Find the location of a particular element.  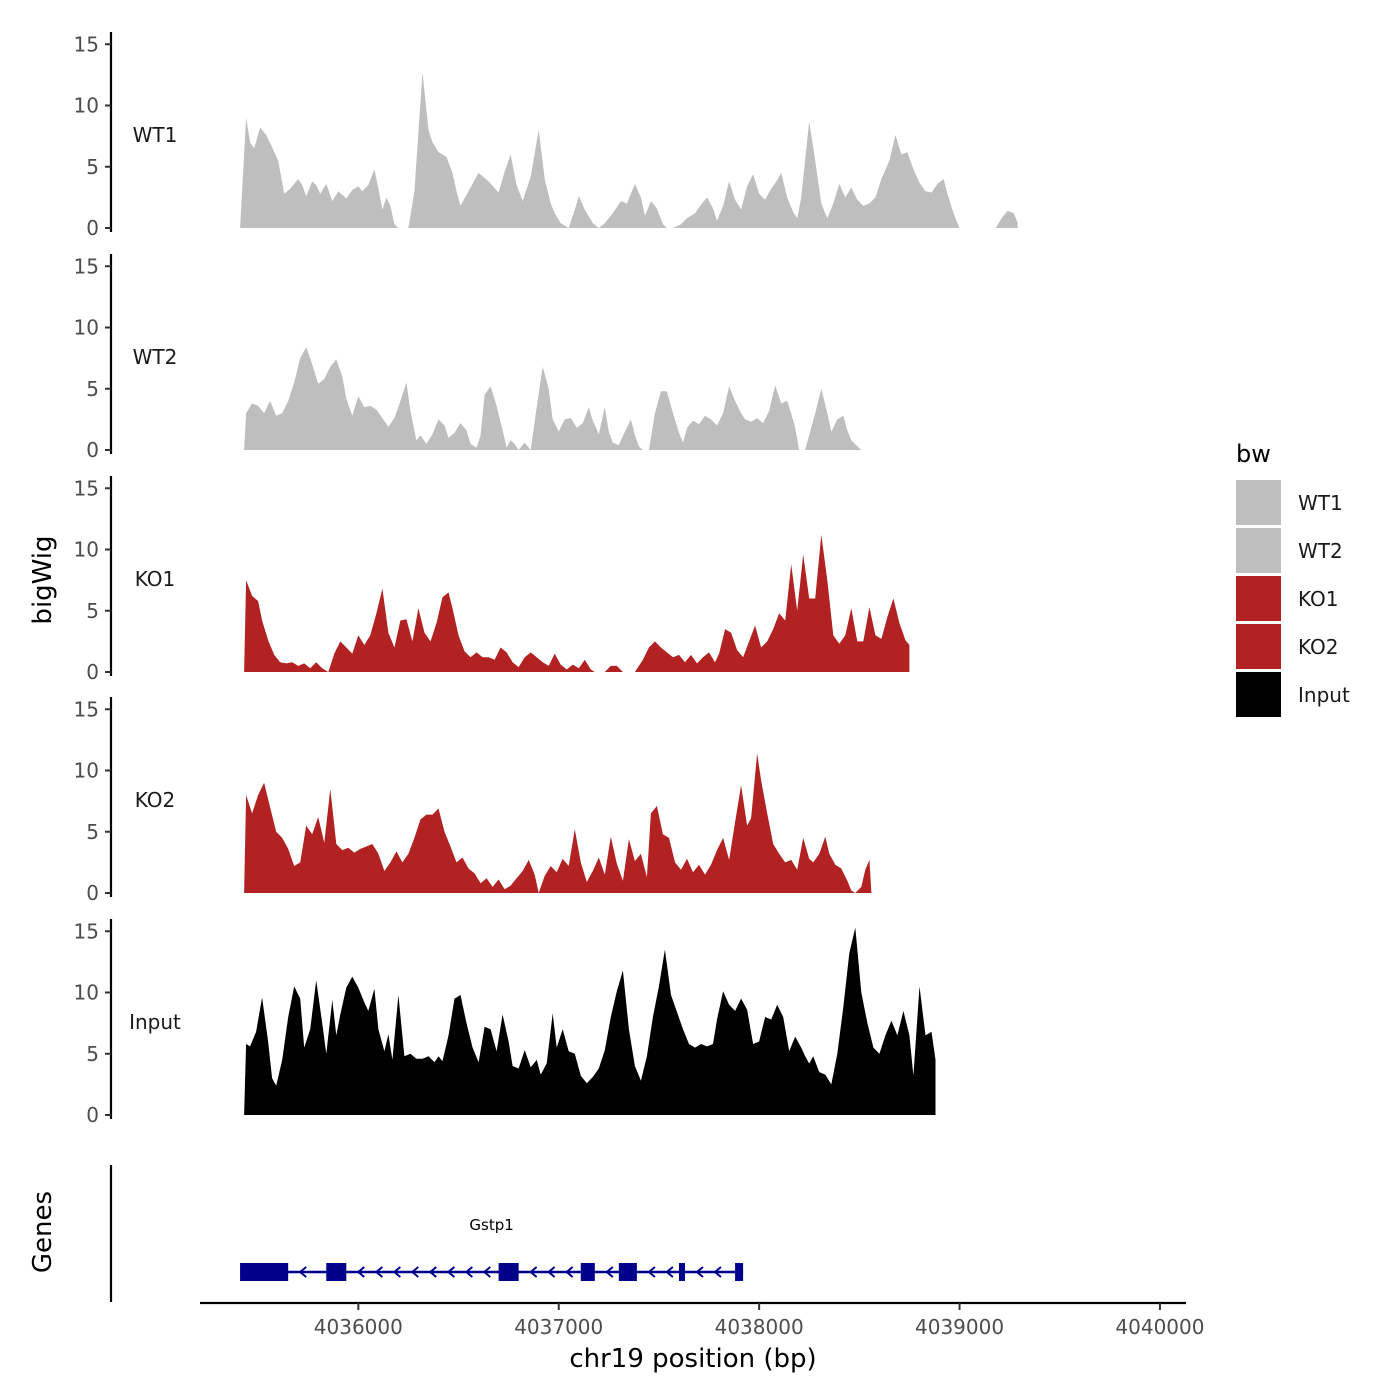

legend-label: WT2 is located at coordinates (1320, 551).